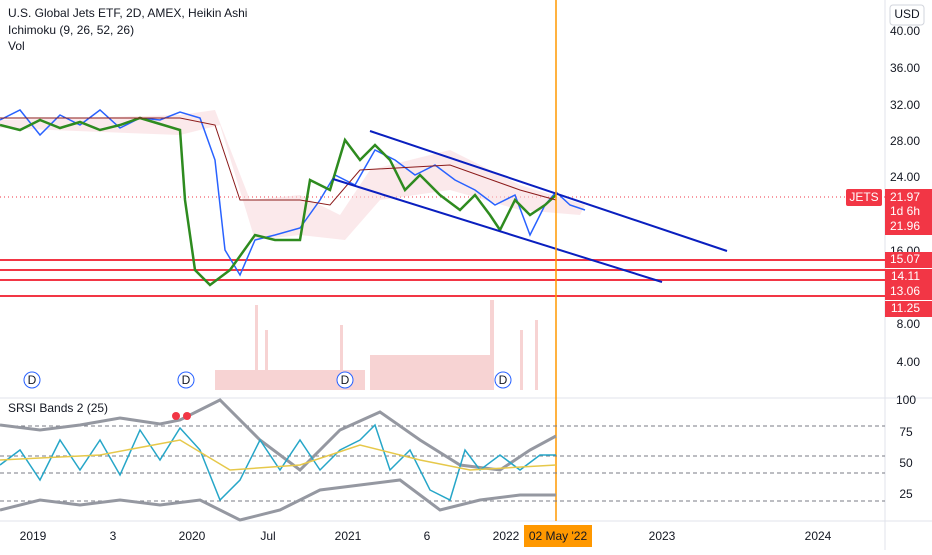 Image resolution: width=932 pixels, height=555 pixels. I want to click on time-axis-label: 2022, so click(506, 536).